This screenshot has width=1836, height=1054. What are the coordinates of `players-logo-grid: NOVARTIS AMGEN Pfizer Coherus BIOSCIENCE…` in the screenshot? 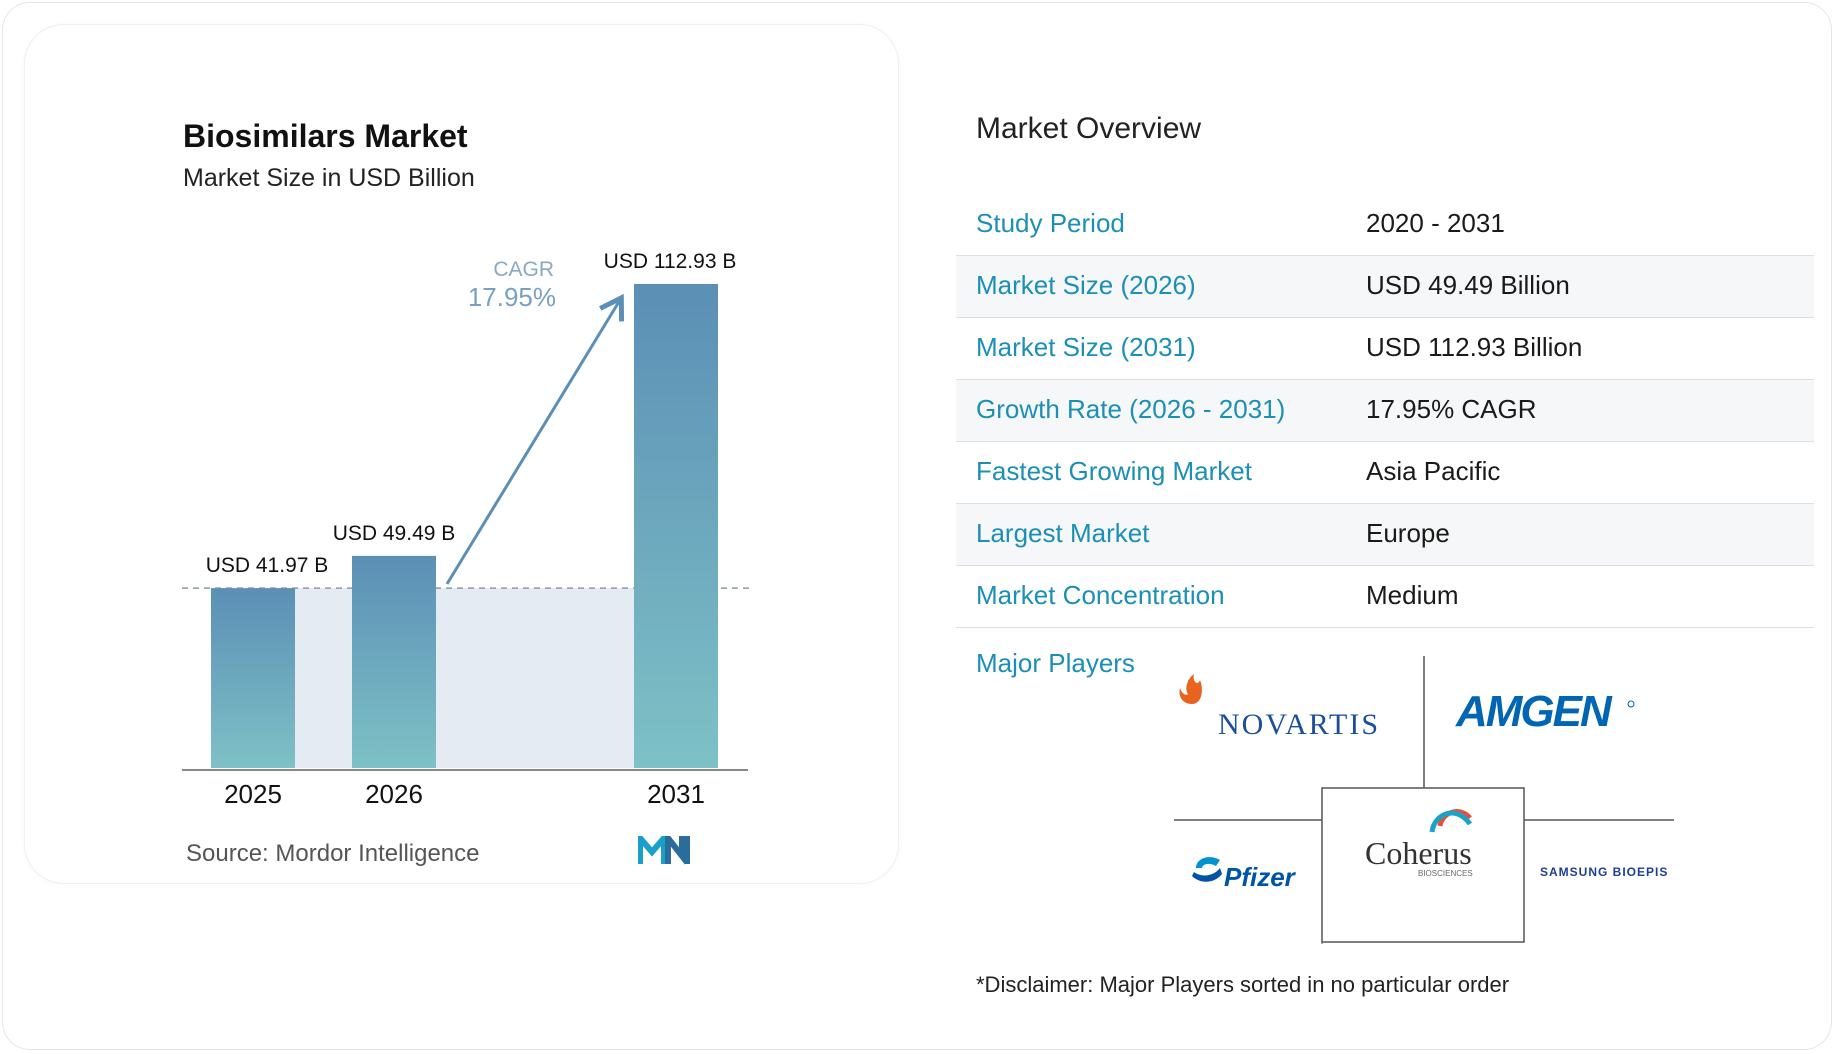 It's located at (1424, 800).